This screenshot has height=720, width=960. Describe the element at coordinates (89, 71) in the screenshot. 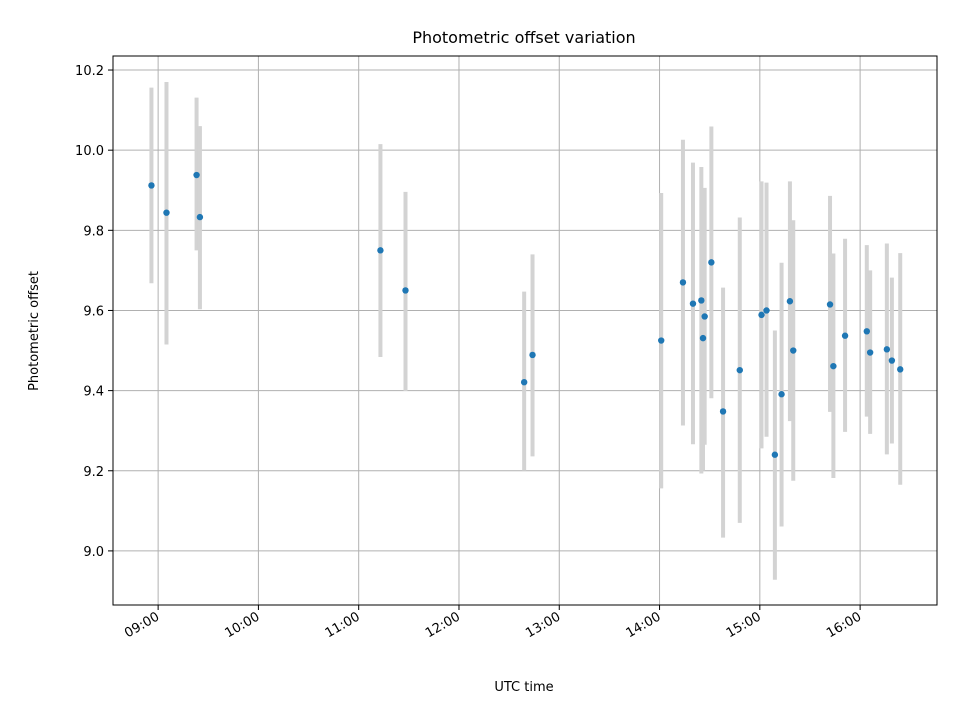

I see `y-tick-label: 10.2` at that location.